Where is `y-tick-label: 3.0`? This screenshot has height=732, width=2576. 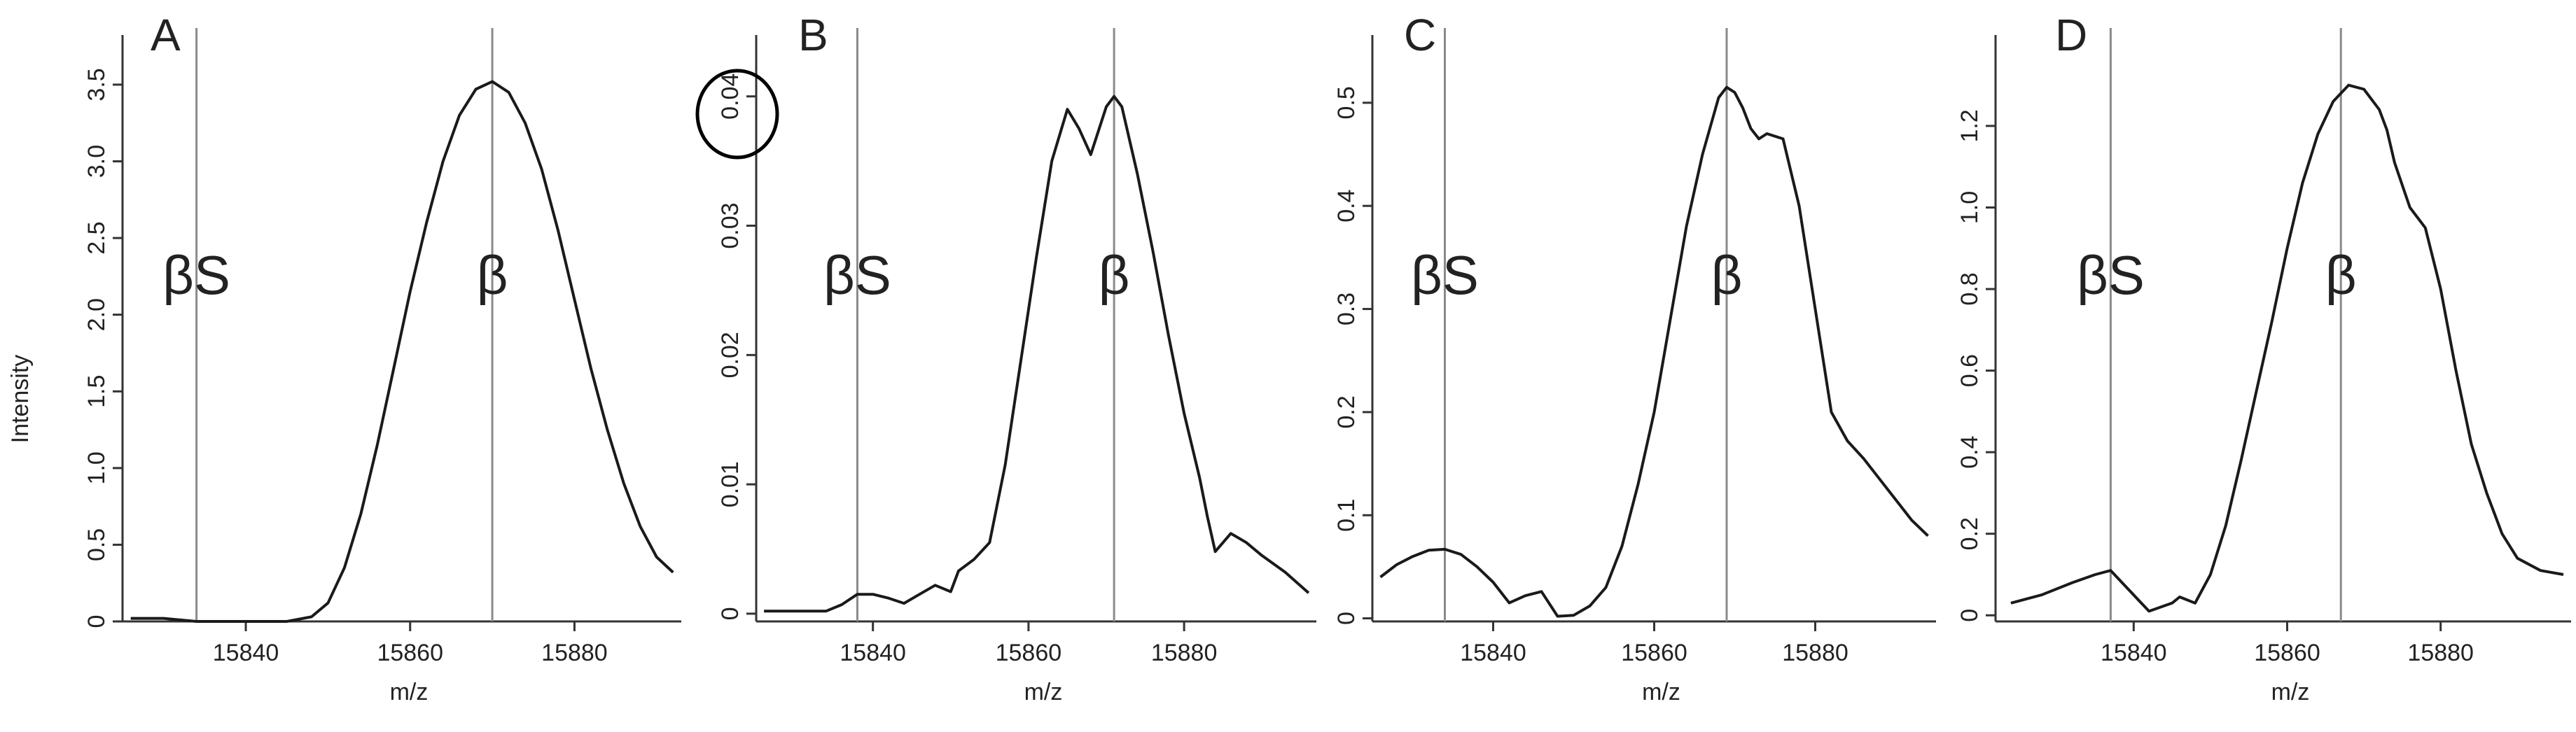
y-tick-label: 3.0 is located at coordinates (96, 161).